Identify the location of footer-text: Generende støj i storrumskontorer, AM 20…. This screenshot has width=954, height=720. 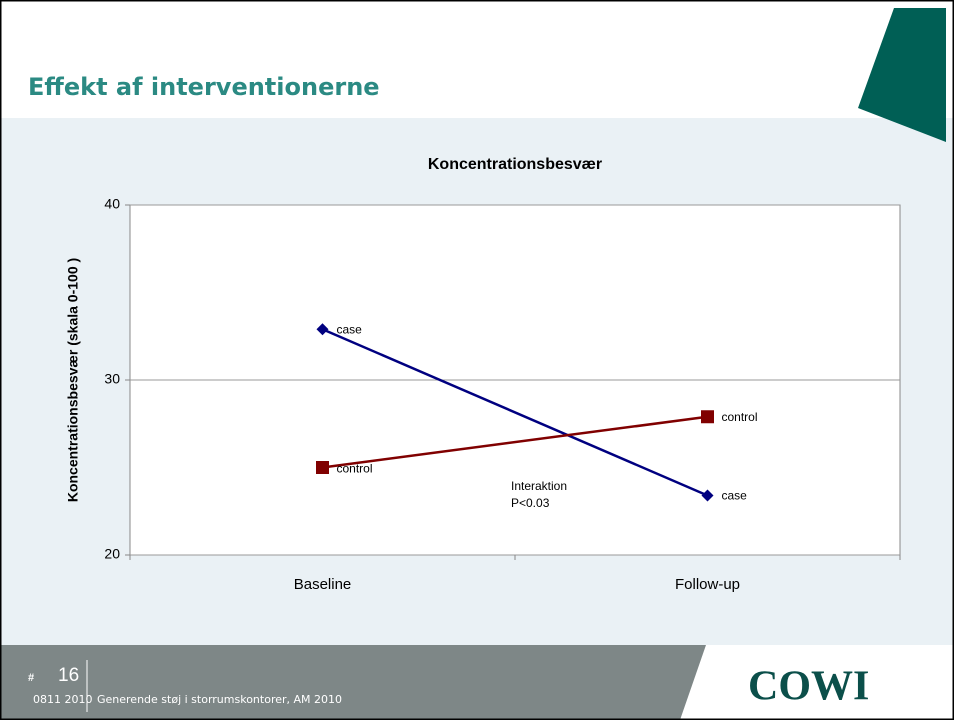
(219, 699).